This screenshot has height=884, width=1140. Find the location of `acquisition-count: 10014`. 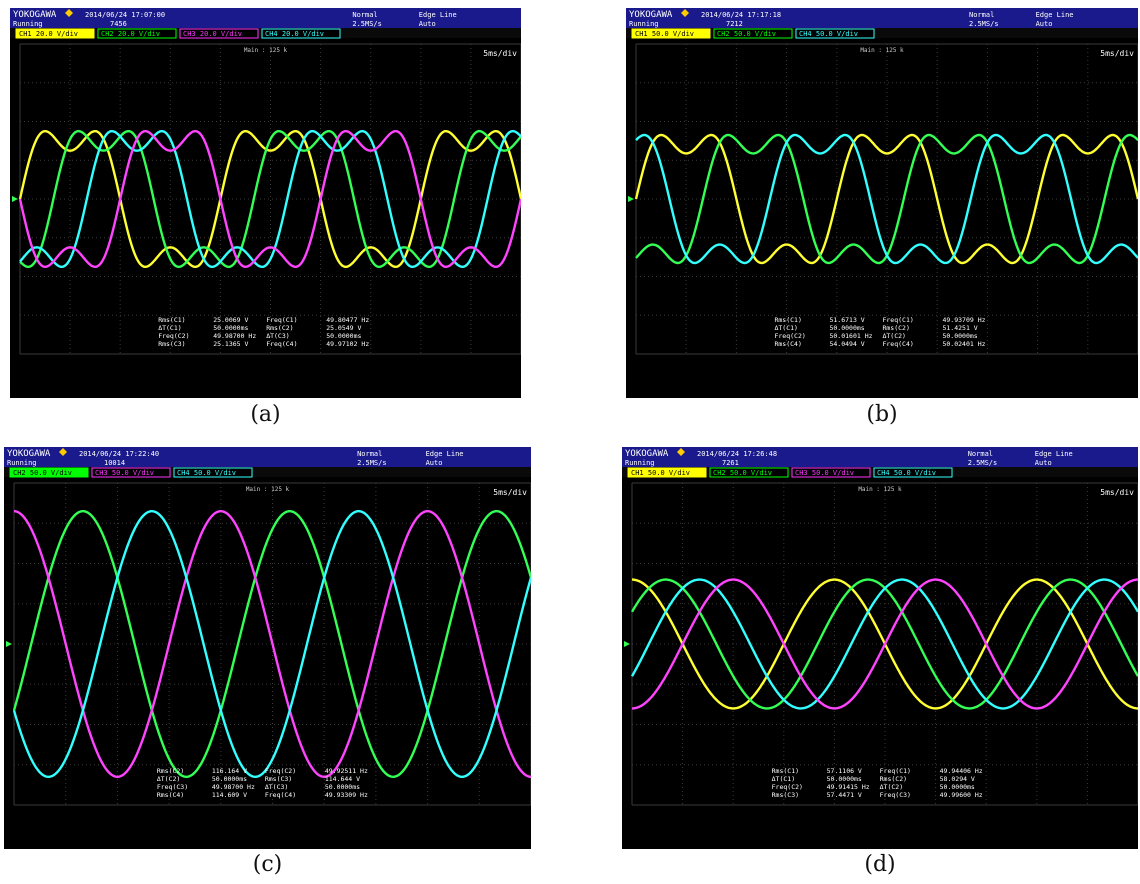

acquisition-count: 10014 is located at coordinates (114, 463).